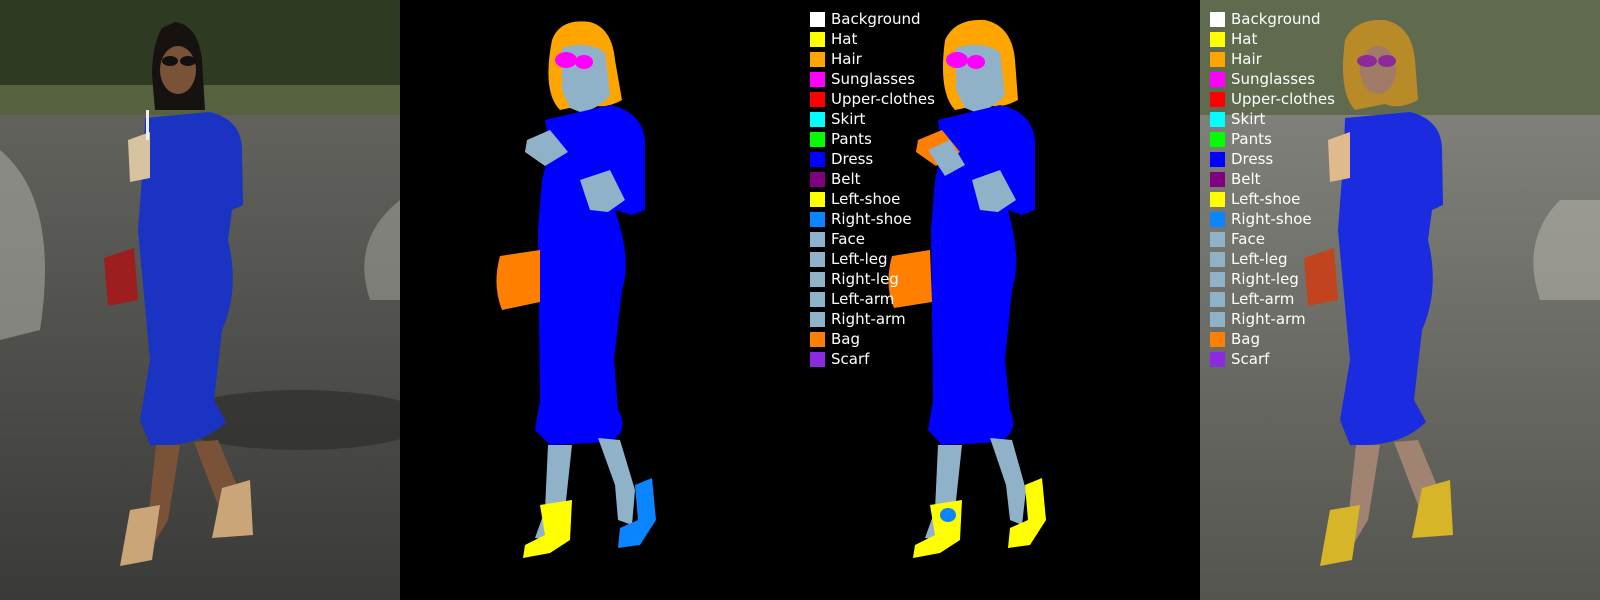 The image size is (1600, 600). I want to click on legend-item-right-leg: Right-leg, so click(872, 279).